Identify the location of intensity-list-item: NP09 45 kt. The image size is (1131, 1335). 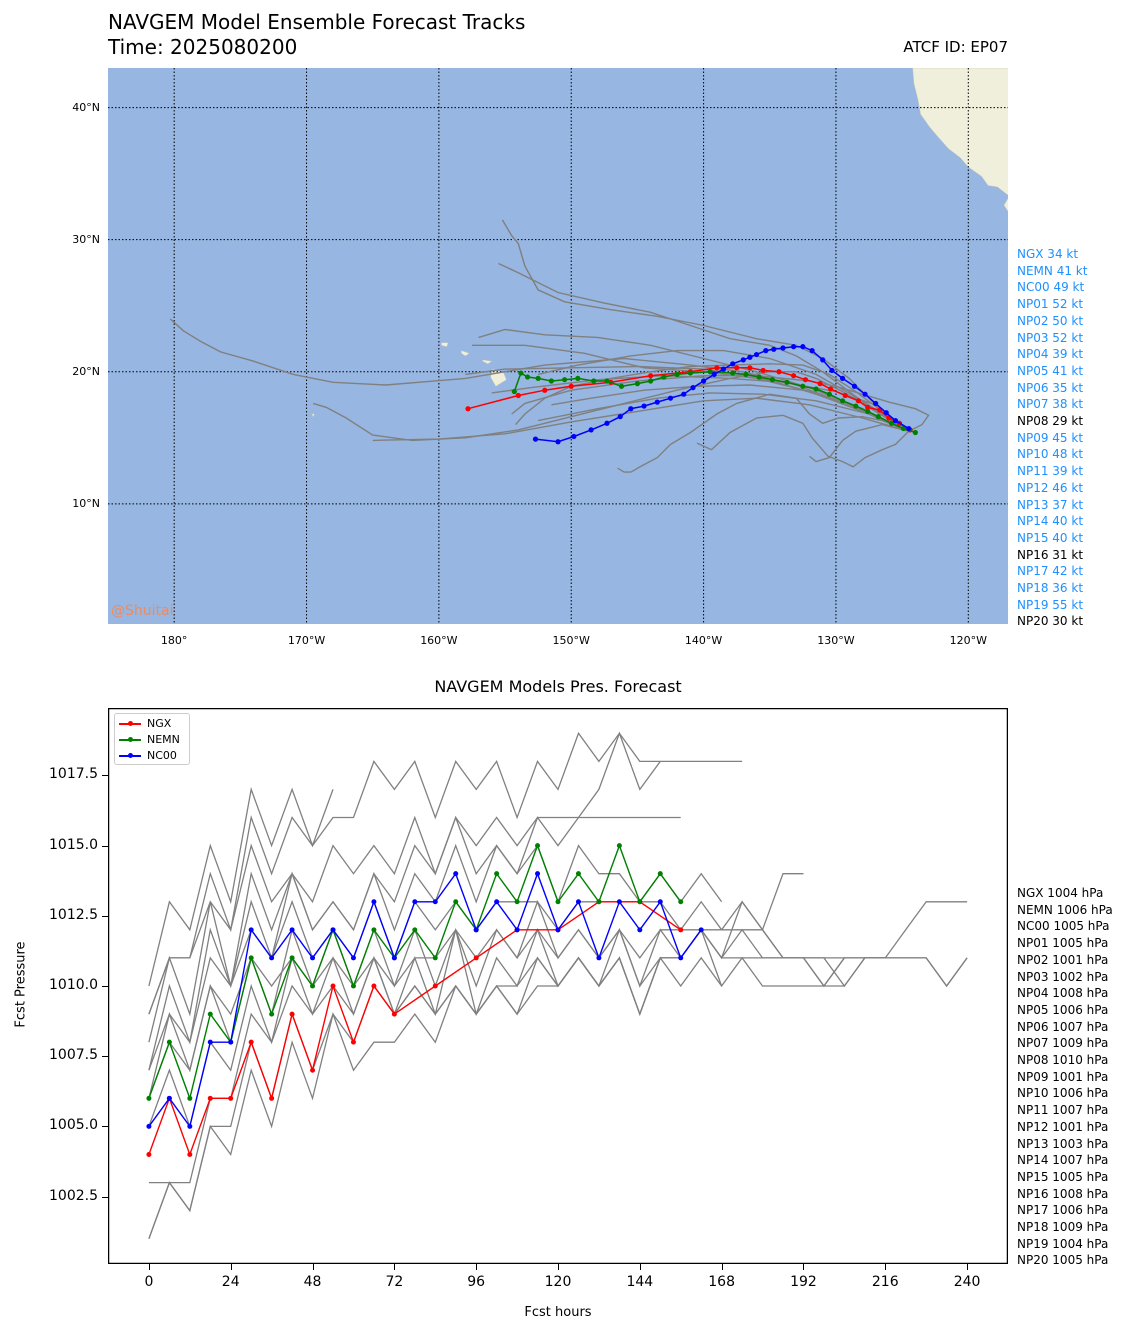
(1050, 437).